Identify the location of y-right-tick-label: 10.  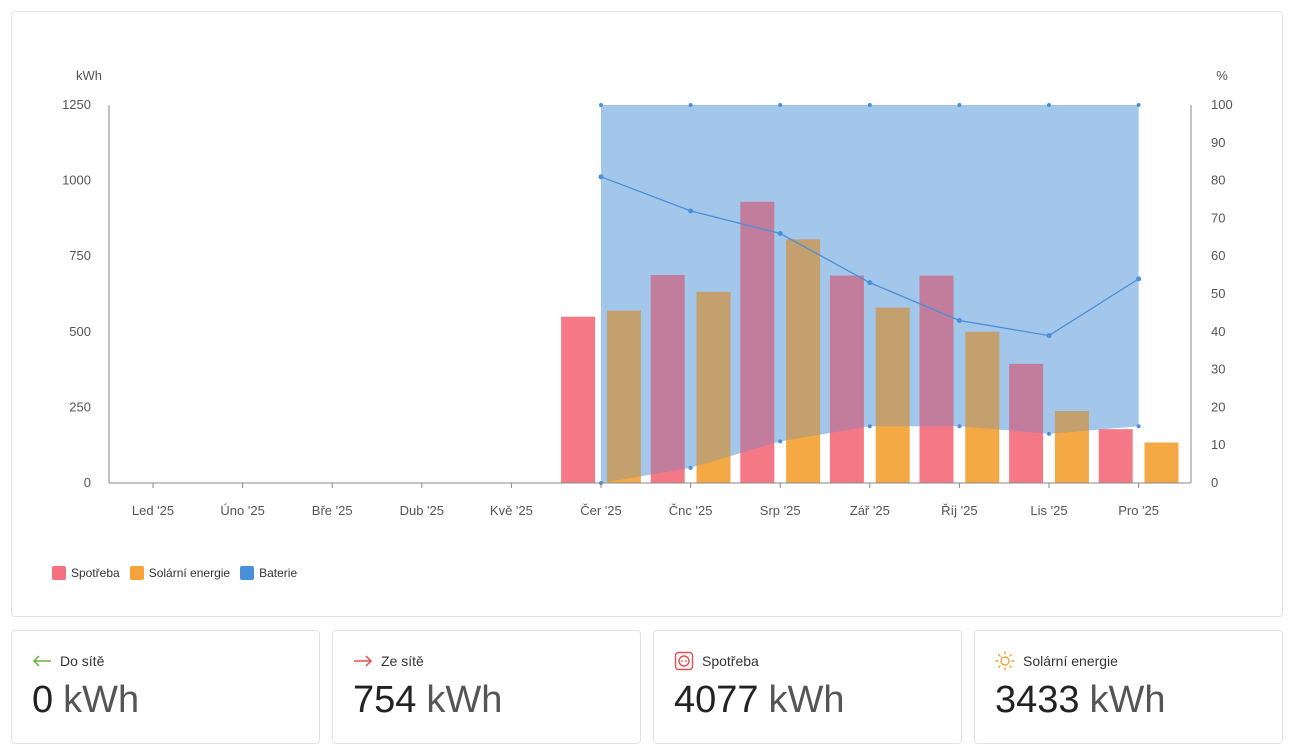
(1218, 444).